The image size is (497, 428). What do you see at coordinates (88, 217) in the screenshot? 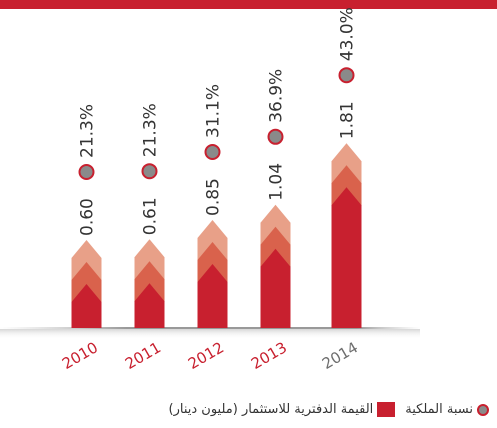
I see `value-label: 0.60` at bounding box center [88, 217].